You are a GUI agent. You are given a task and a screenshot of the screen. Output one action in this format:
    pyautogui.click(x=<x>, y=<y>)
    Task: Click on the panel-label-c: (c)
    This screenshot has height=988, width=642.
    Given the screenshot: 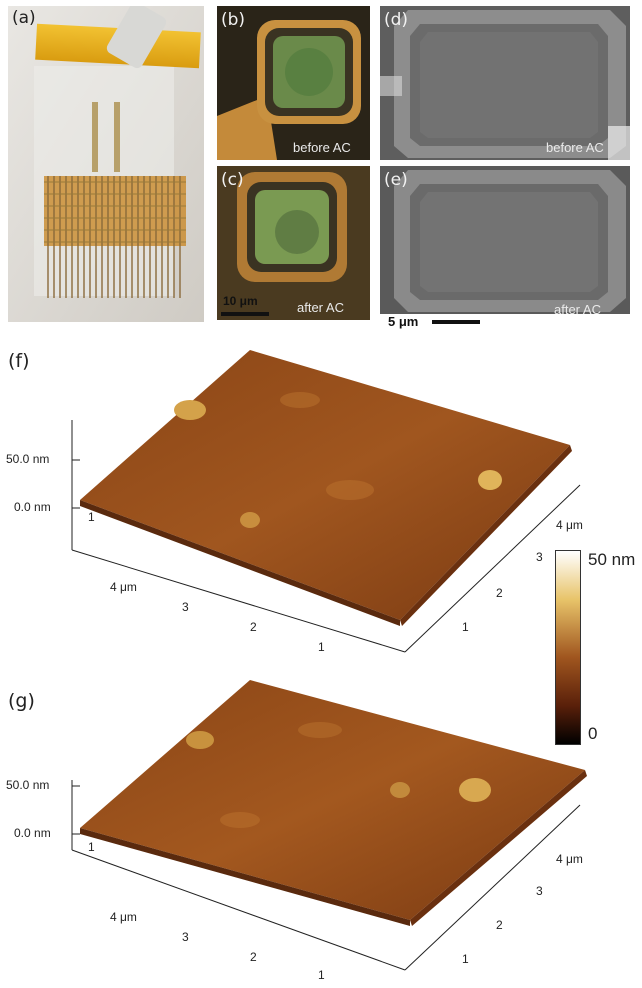 What is the action you would take?
    pyautogui.click(x=232, y=180)
    